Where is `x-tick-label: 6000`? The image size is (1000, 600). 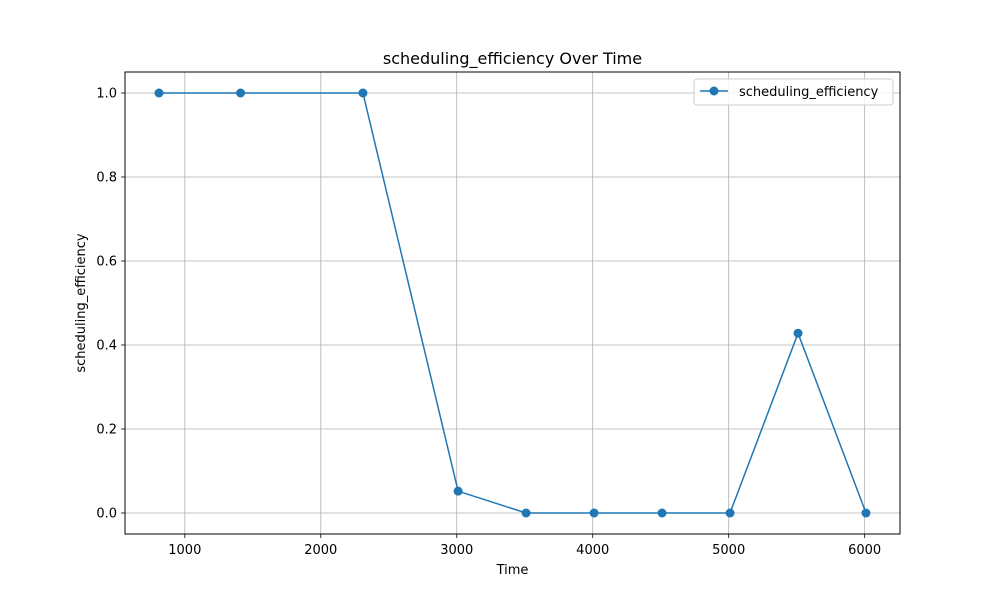 x-tick-label: 6000 is located at coordinates (864, 550).